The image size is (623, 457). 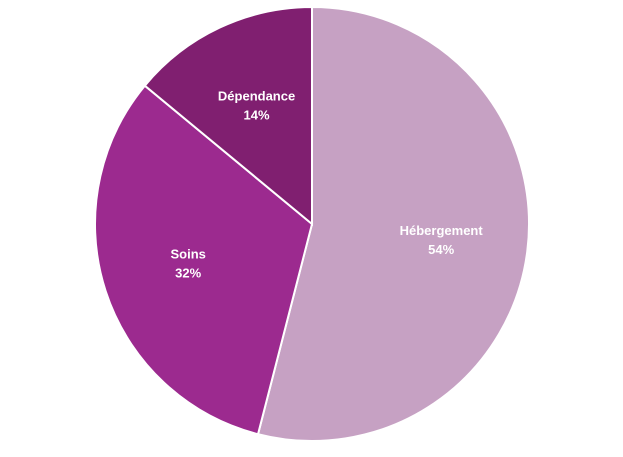 I want to click on slice-label: Hébergement, so click(x=442, y=230).